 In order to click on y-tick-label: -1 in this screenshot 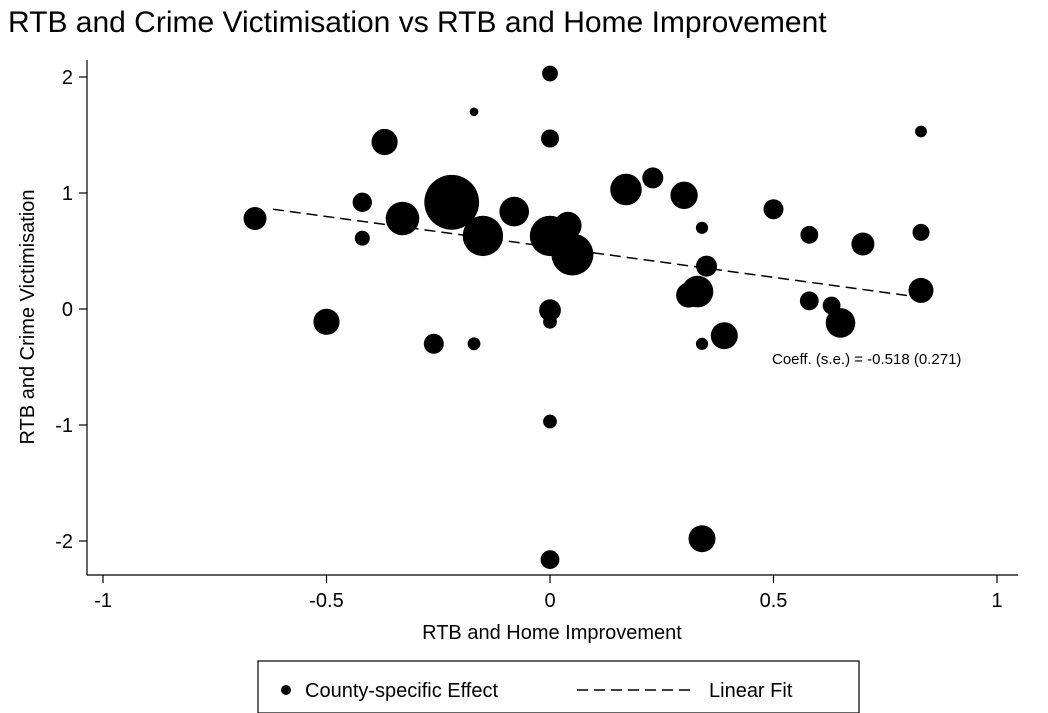, I will do `click(64, 426)`.